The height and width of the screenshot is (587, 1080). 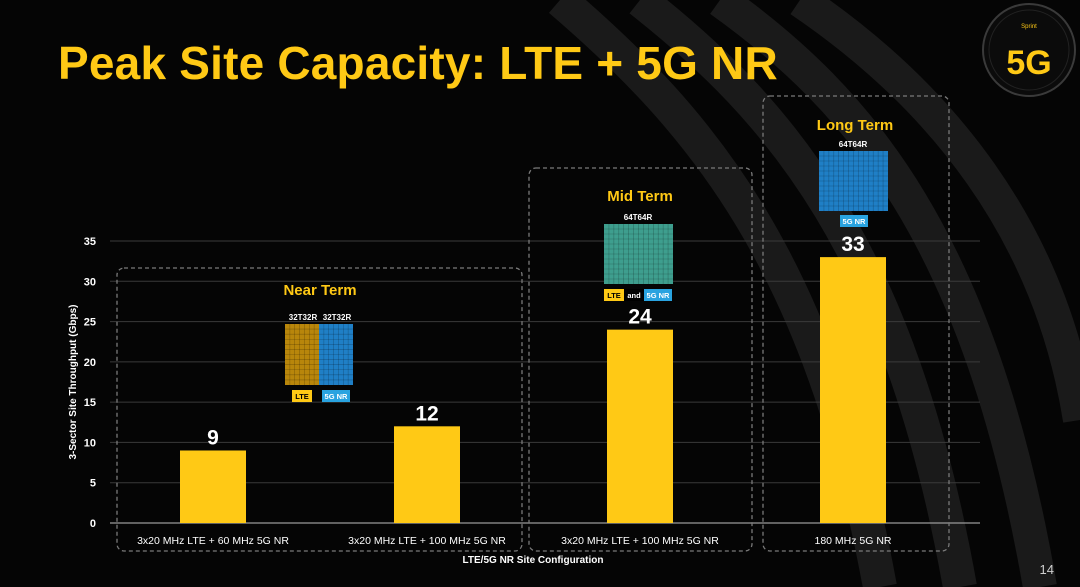 I want to click on logo-ring, so click(x=1029, y=50).